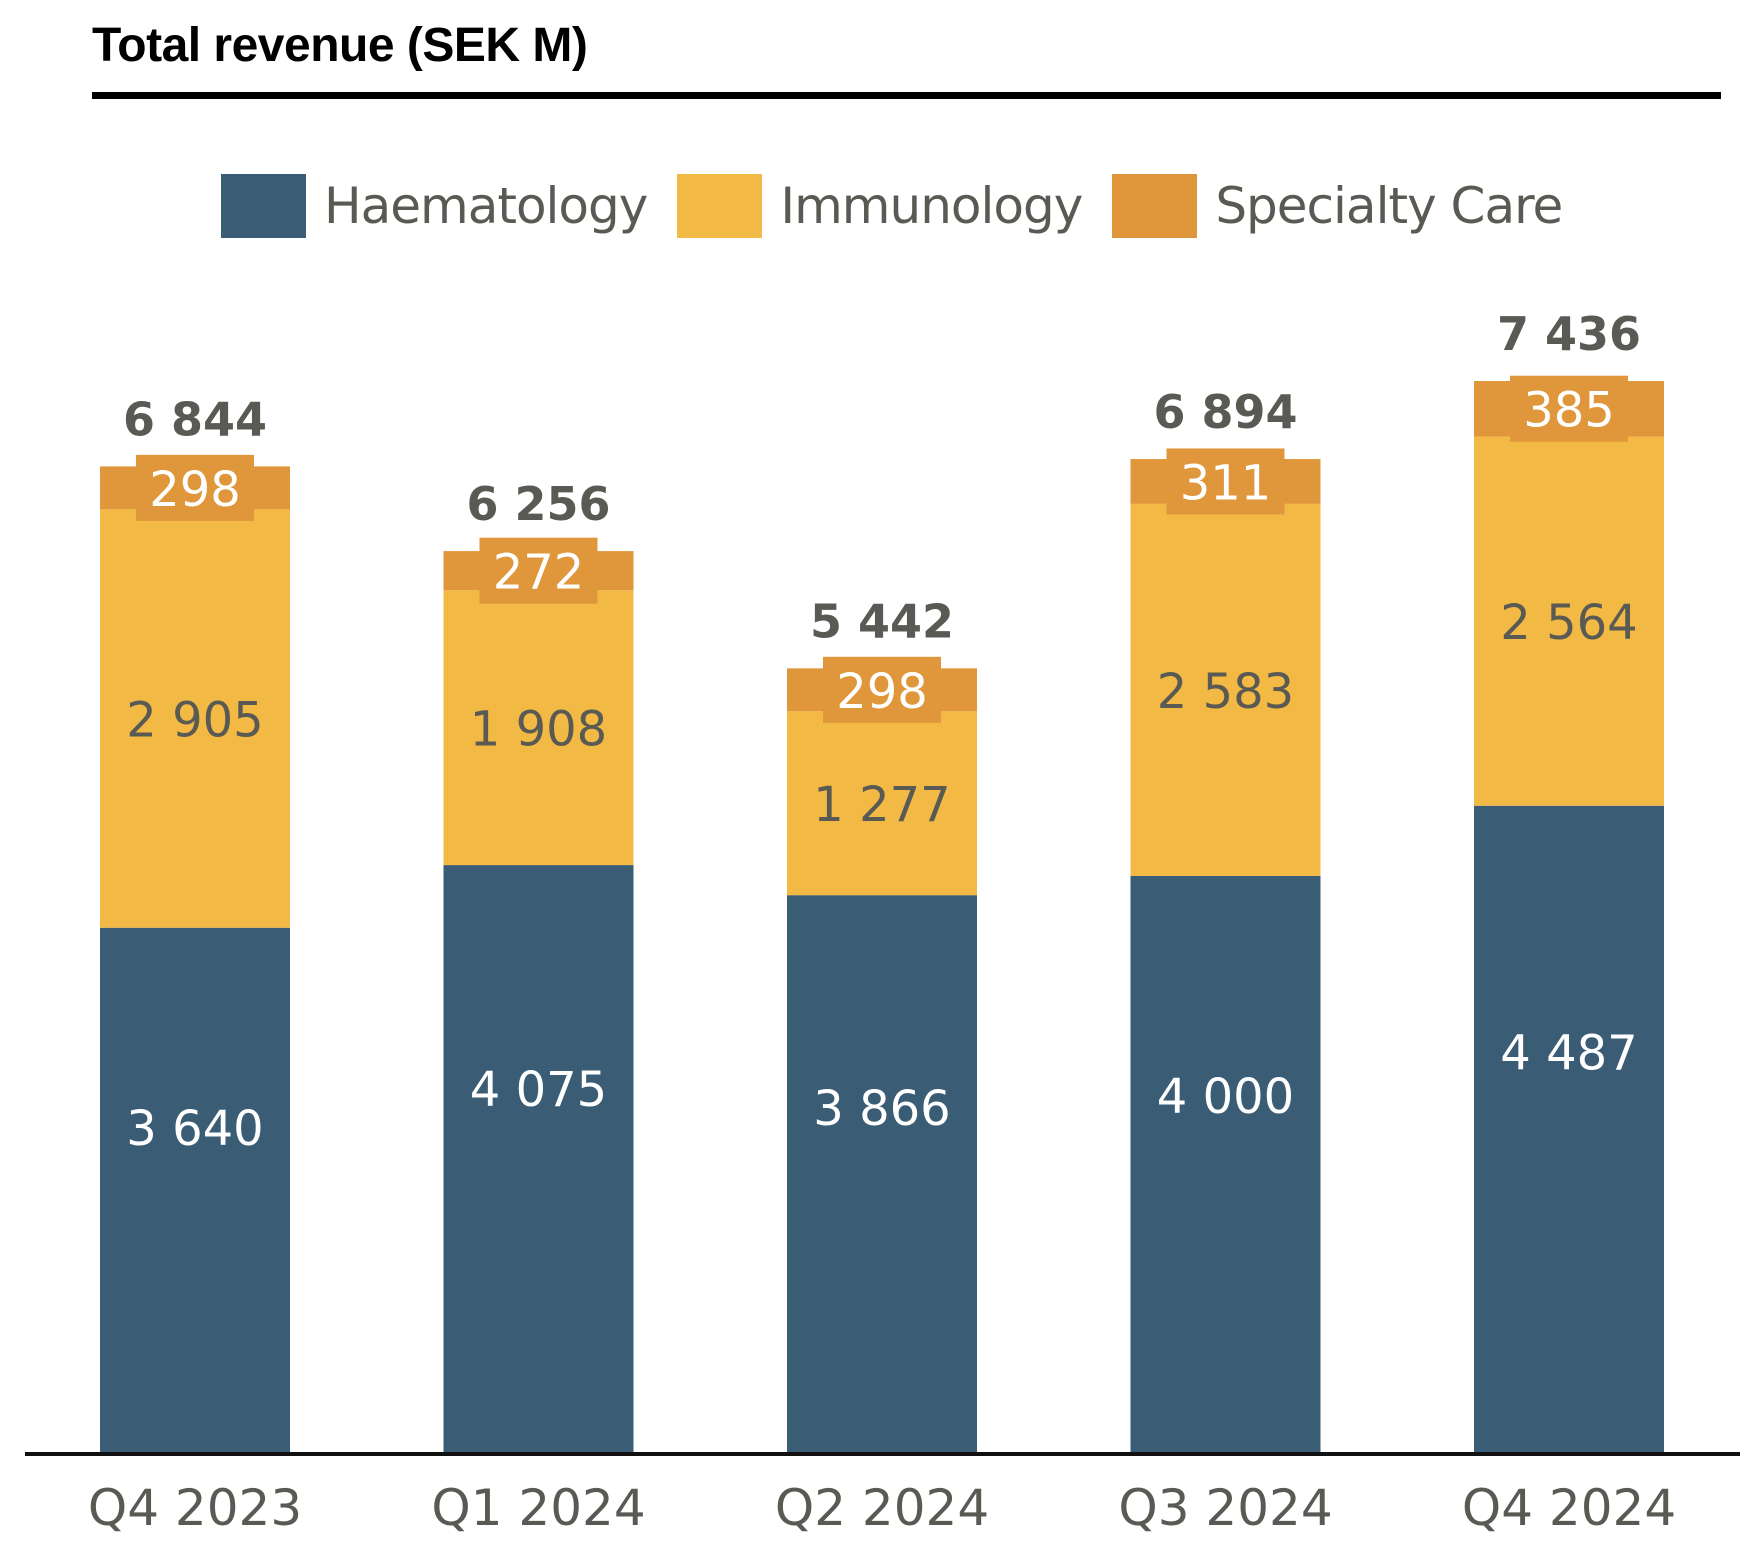 The width and height of the screenshot is (1762, 1550). Describe the element at coordinates (195, 1508) in the screenshot. I see `x-tick-label-q4-2023: Q4 2023` at that location.